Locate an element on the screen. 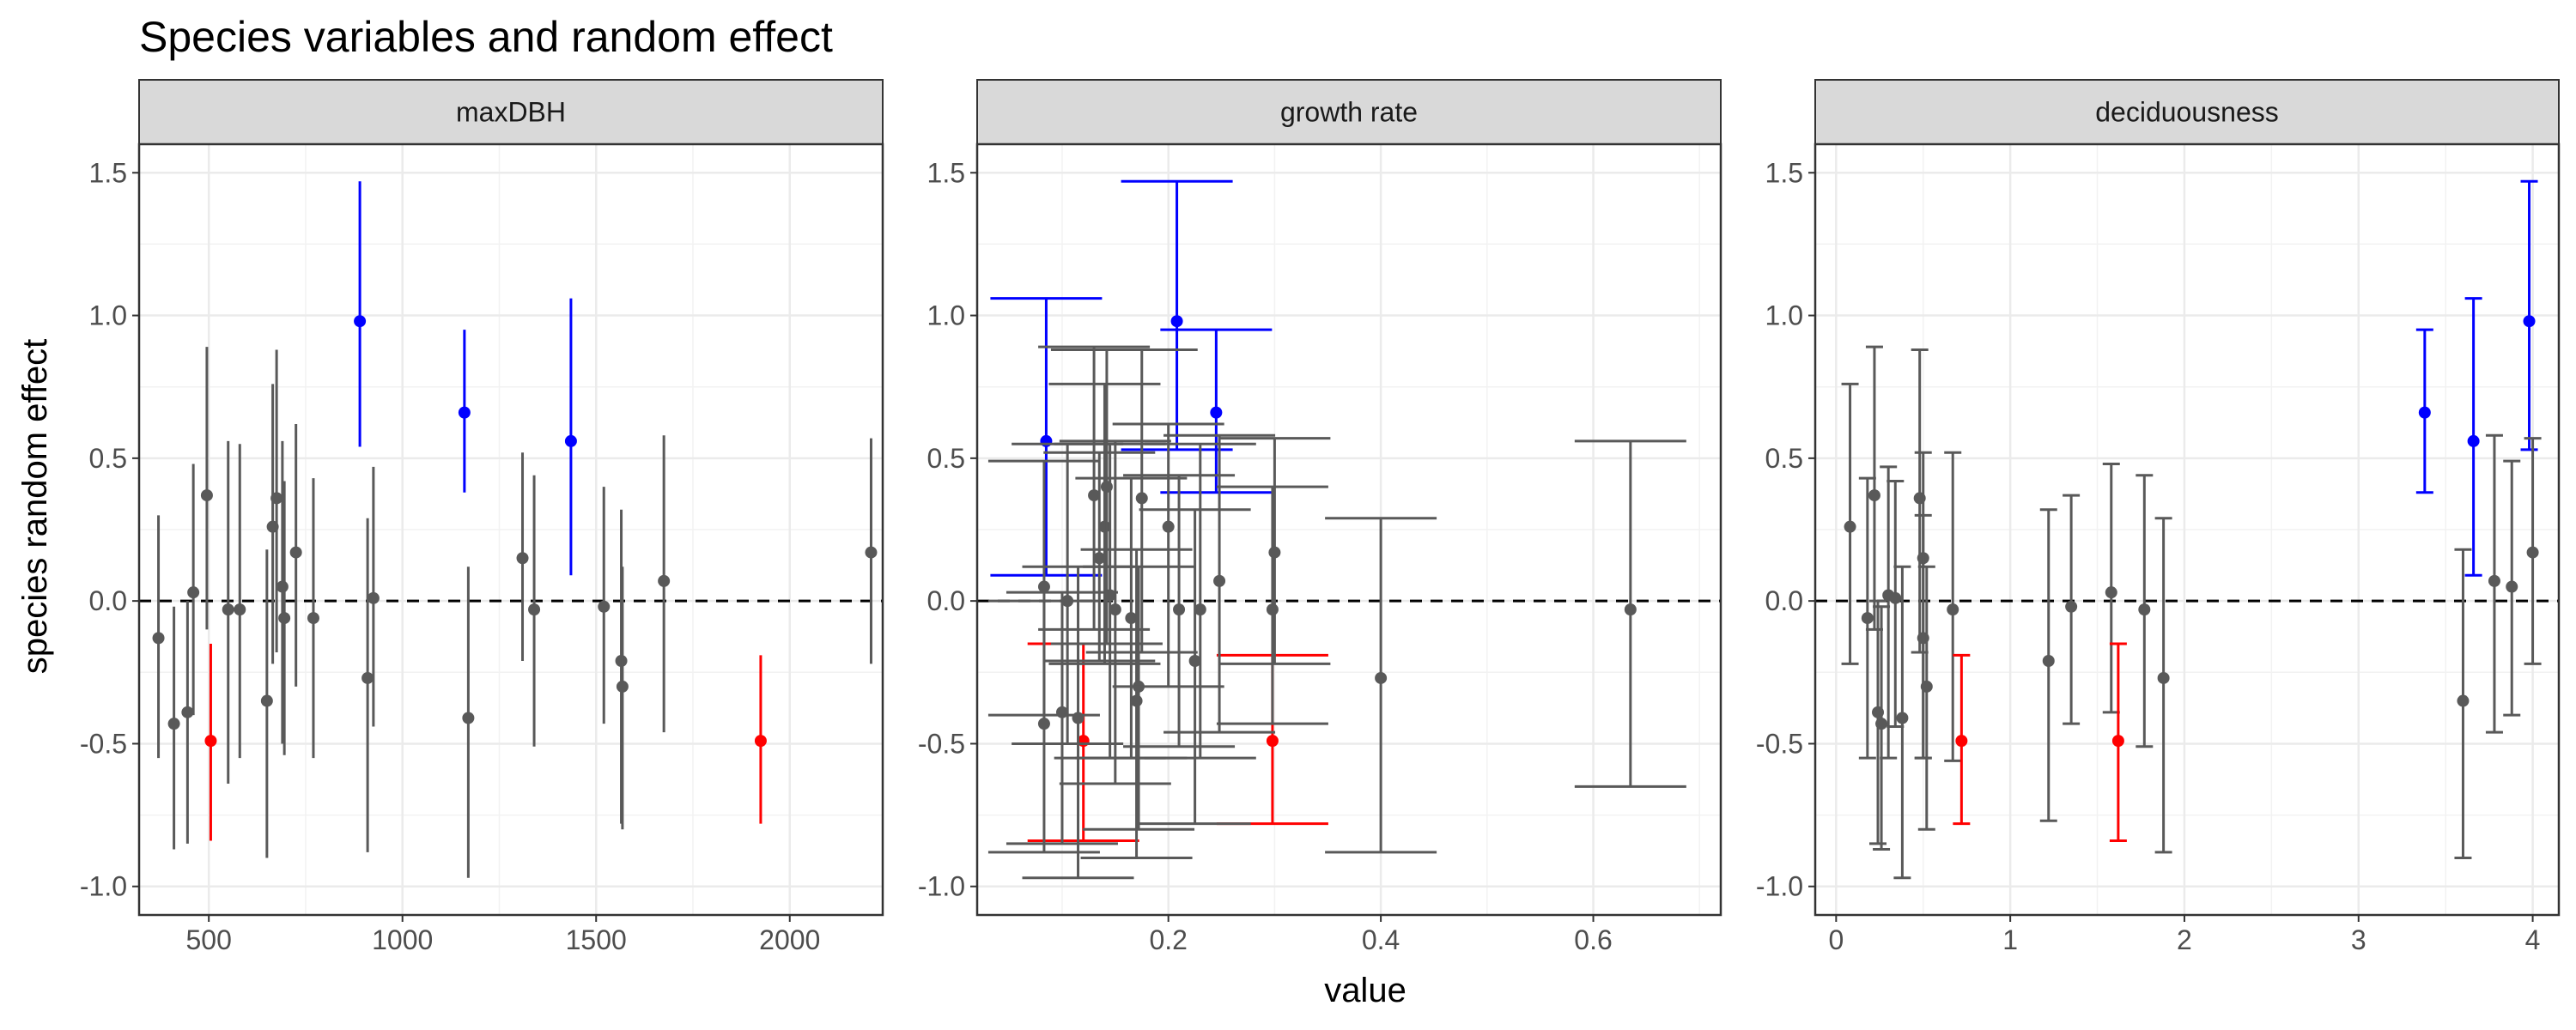 This screenshot has height=1030, width=2576. x-tick-label: 0 is located at coordinates (1836, 939).